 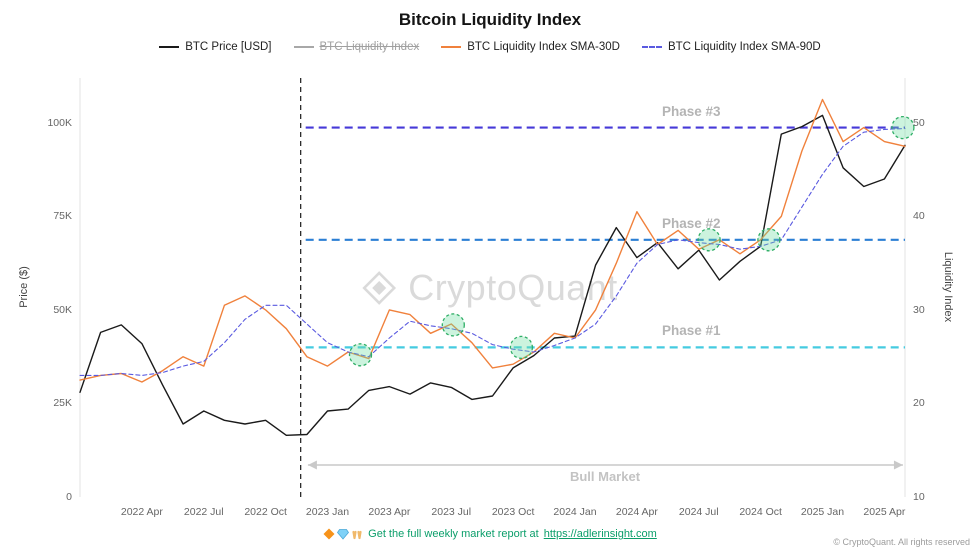 What do you see at coordinates (698, 512) in the screenshot?
I see `x-tick-label: 2024 Jul` at bounding box center [698, 512].